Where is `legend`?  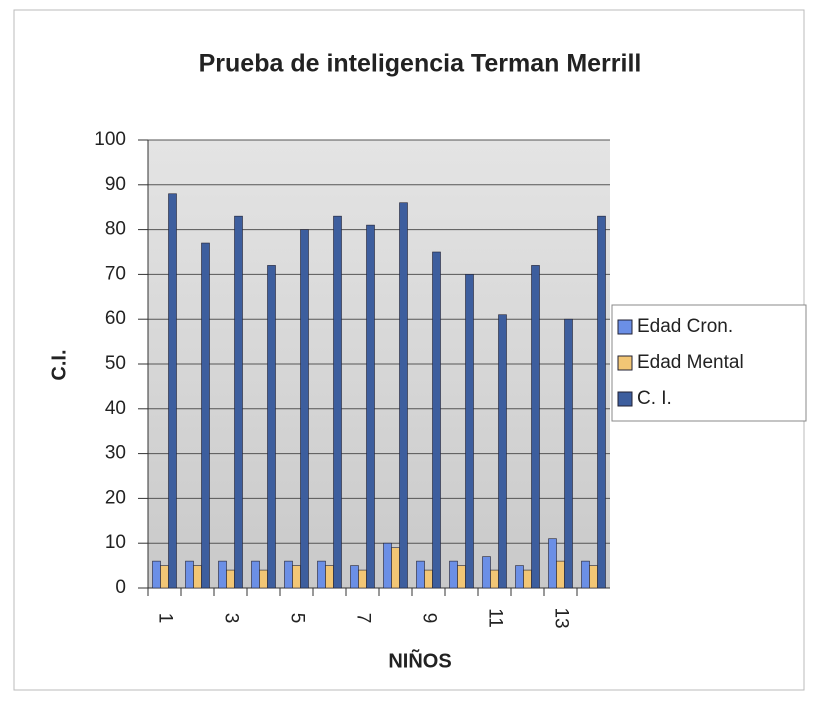 legend is located at coordinates (709, 363).